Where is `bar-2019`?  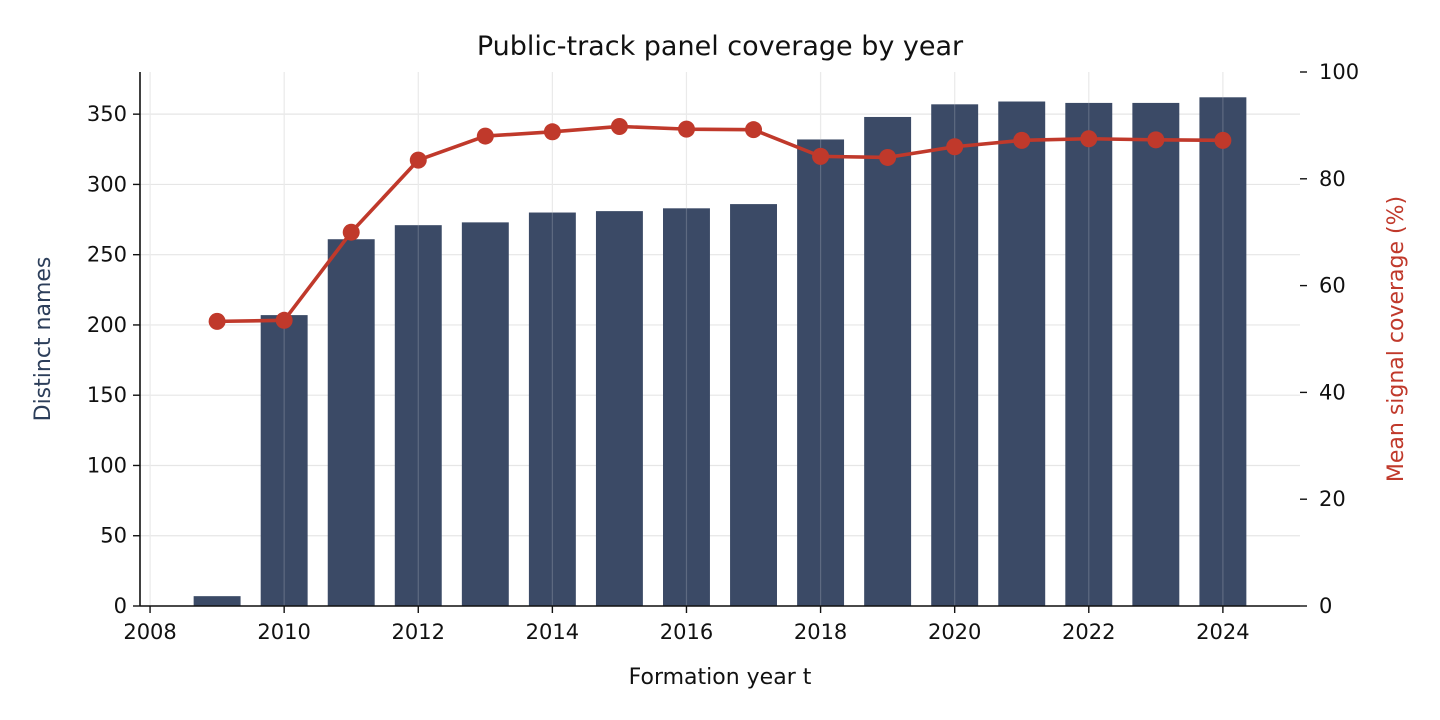
bar-2019 is located at coordinates (888, 361).